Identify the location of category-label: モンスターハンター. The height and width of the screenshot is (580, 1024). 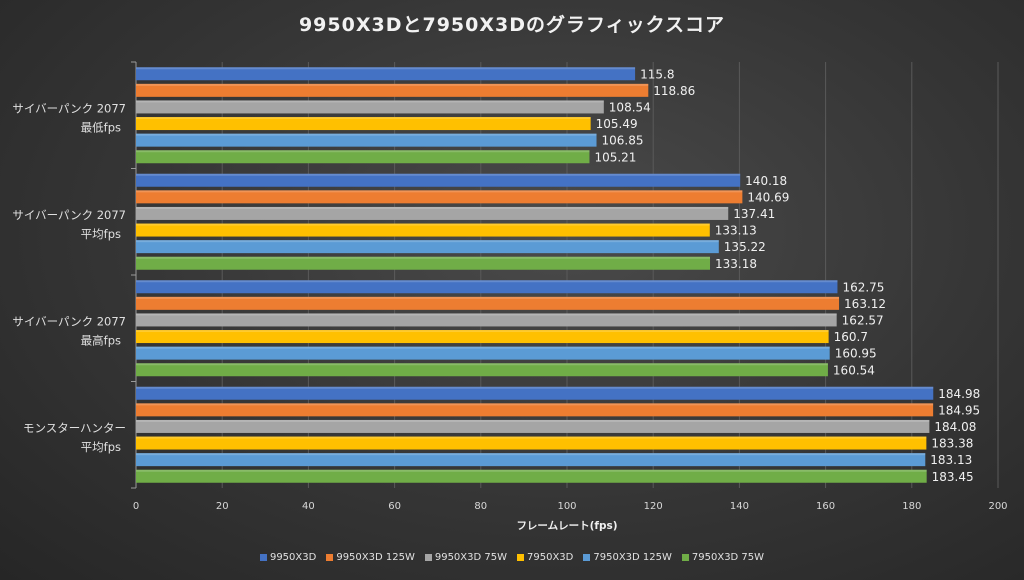
(74, 428).